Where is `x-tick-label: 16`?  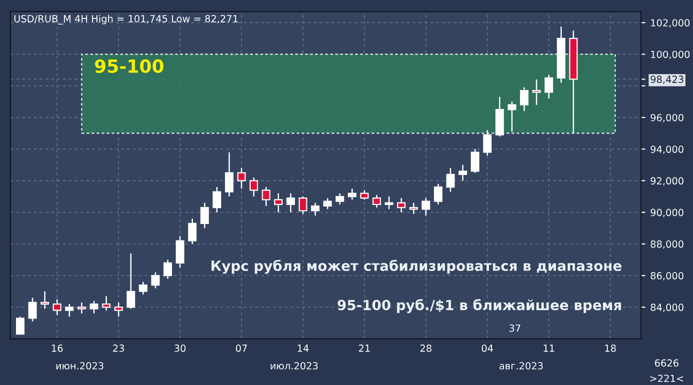
x-tick-label: 16 is located at coordinates (57, 348).